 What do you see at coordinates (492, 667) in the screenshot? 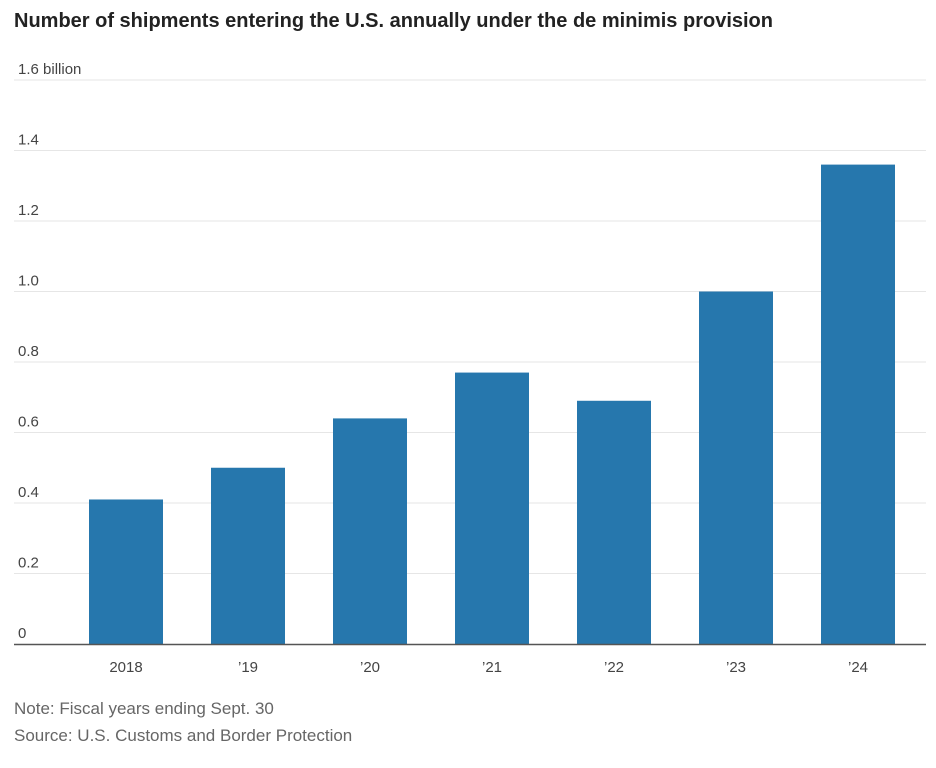
I see `x-tick-label: ’21` at bounding box center [492, 667].